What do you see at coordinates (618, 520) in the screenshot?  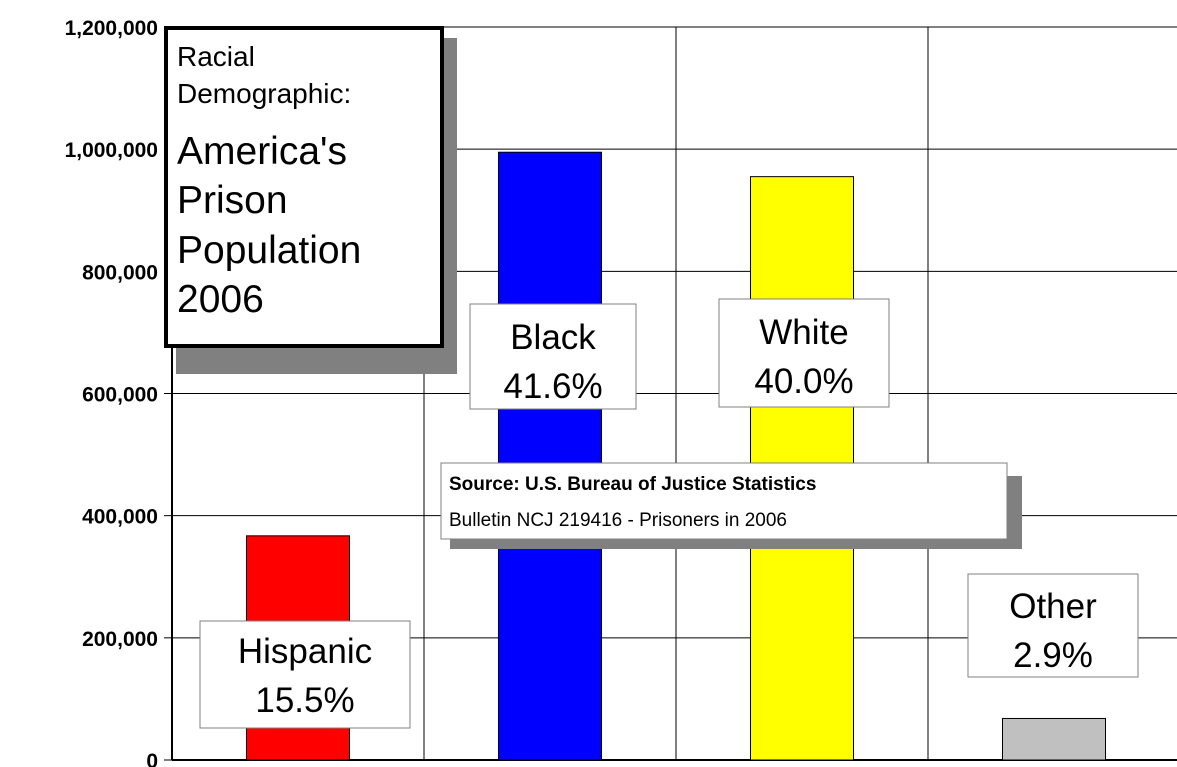 I see `source-detail: Bulletin NCJ 219416 - Prisoners in 2006` at bounding box center [618, 520].